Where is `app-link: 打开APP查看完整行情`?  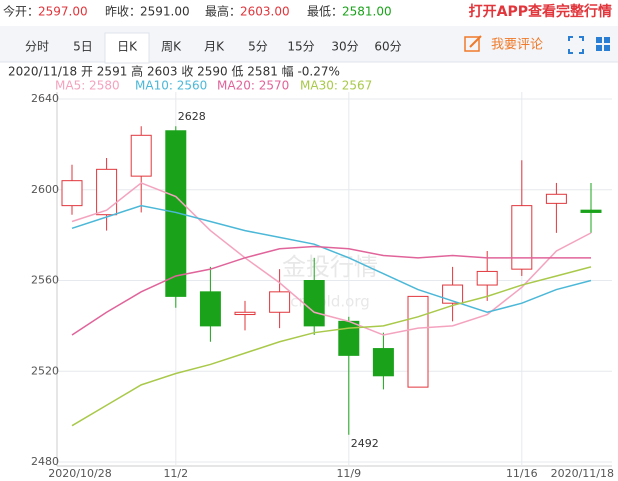 app-link: 打开APP查看完整行情 is located at coordinates (540, 11).